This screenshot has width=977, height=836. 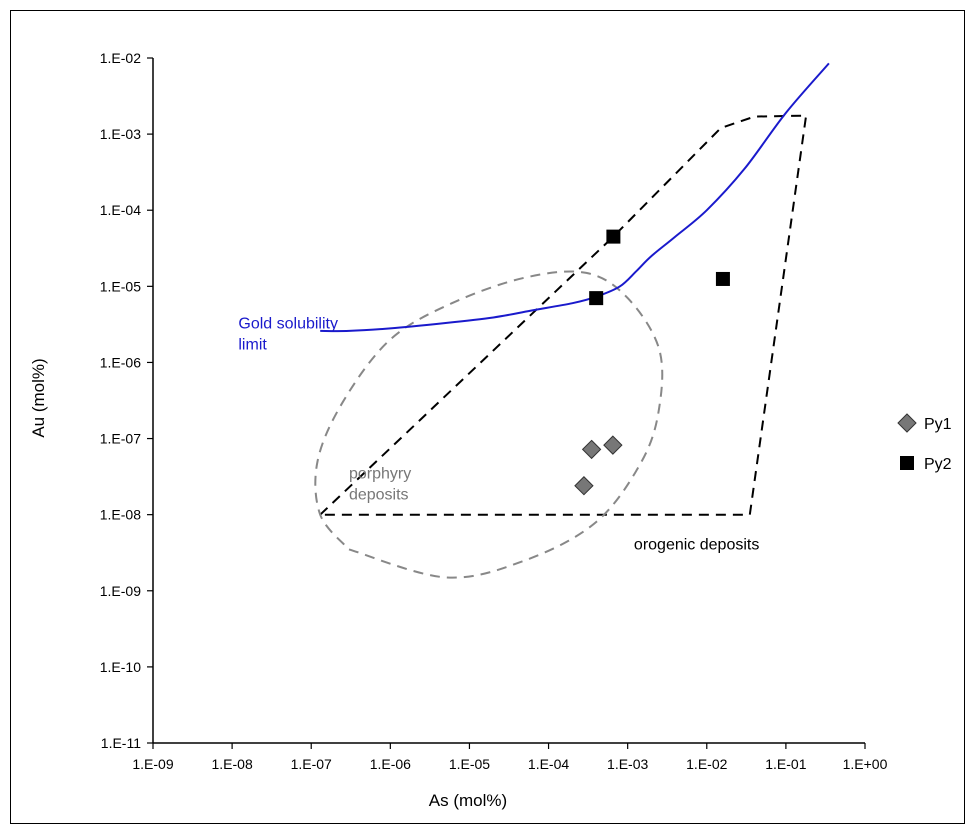 I want to click on annotation-line: limit, so click(x=252, y=344).